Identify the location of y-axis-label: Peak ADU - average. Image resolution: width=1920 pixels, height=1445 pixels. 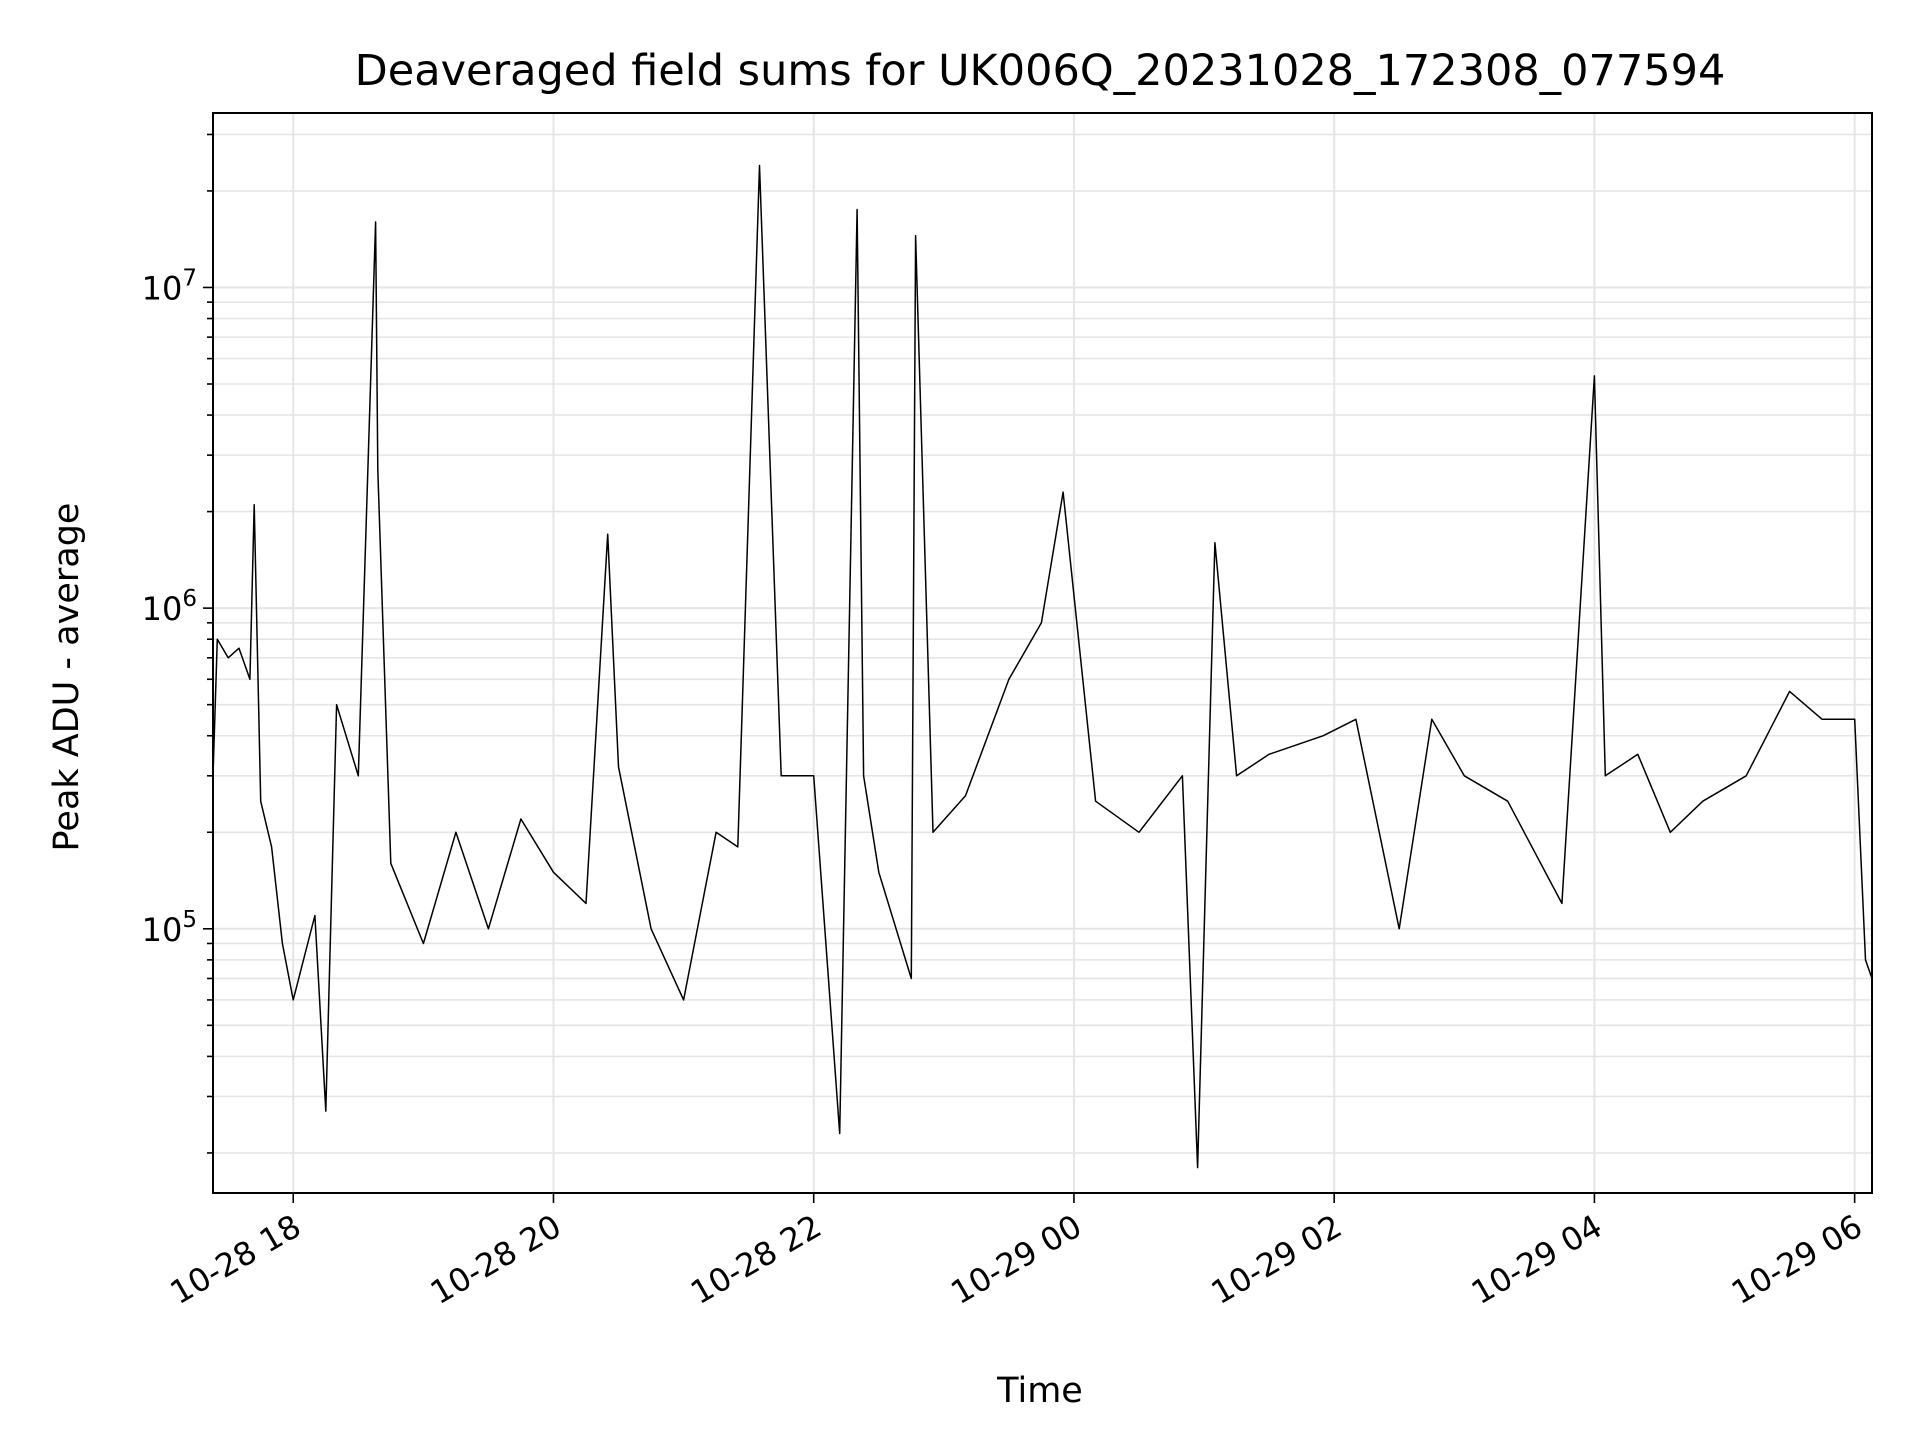
(67, 677).